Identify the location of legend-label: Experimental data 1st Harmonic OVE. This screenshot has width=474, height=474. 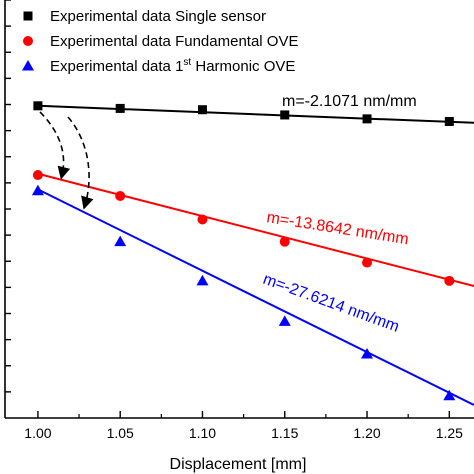
(172, 66).